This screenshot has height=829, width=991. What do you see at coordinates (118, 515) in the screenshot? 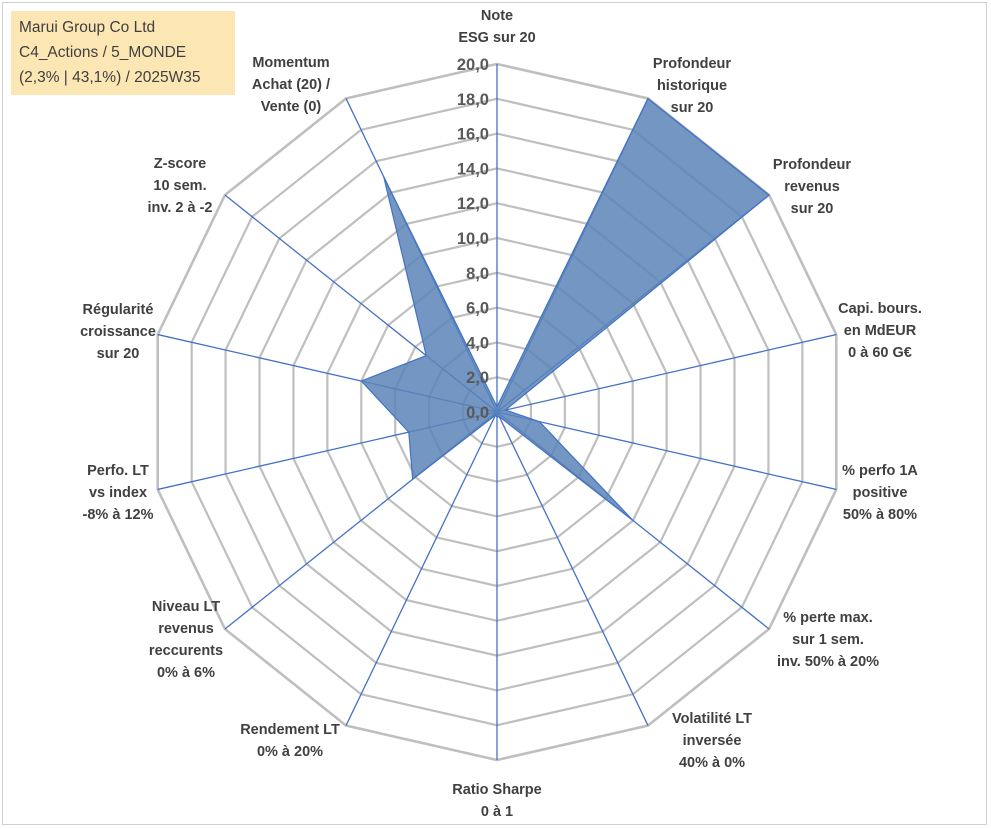
I see `axis-label-line: -8% à 12%` at bounding box center [118, 515].